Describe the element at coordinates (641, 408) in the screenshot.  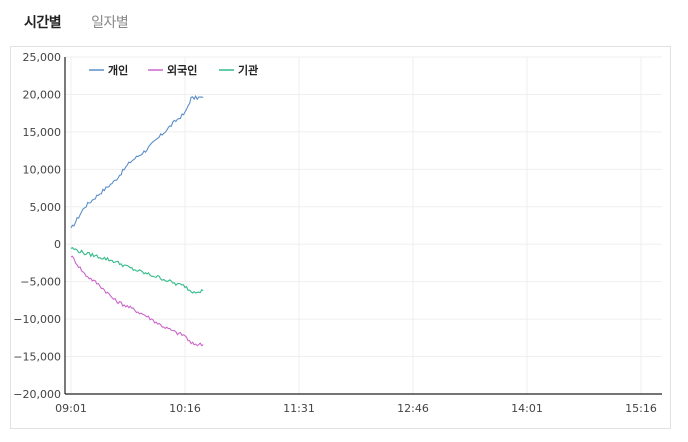
I see `x-tick-label: 15:16` at that location.